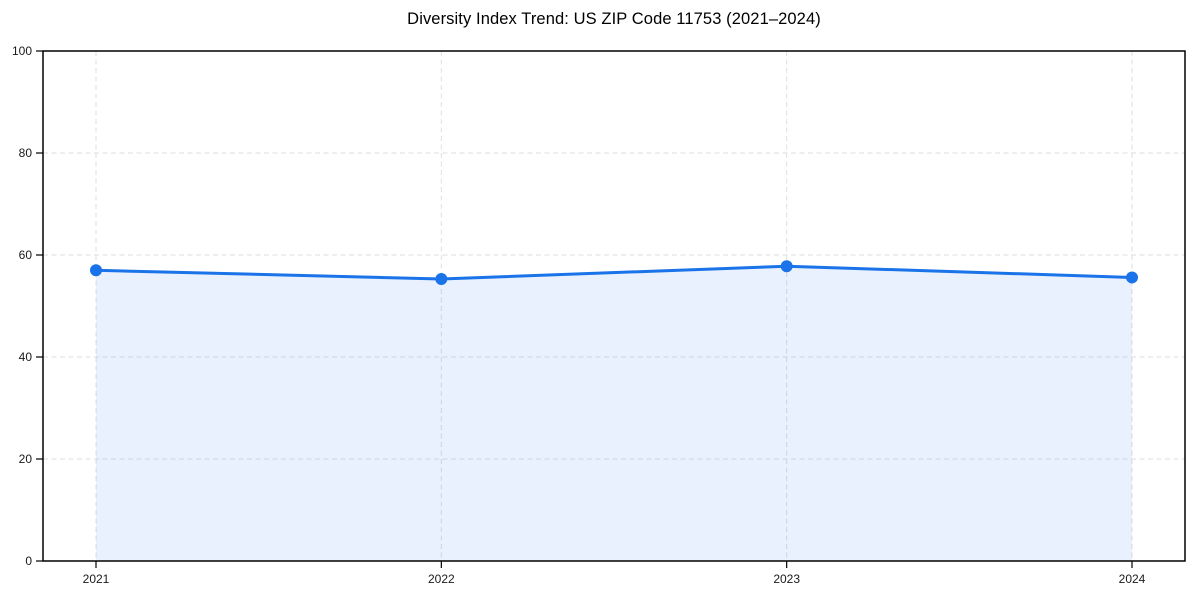 The width and height of the screenshot is (1200, 600). What do you see at coordinates (441, 579) in the screenshot?
I see `x-tick-label: 2022` at bounding box center [441, 579].